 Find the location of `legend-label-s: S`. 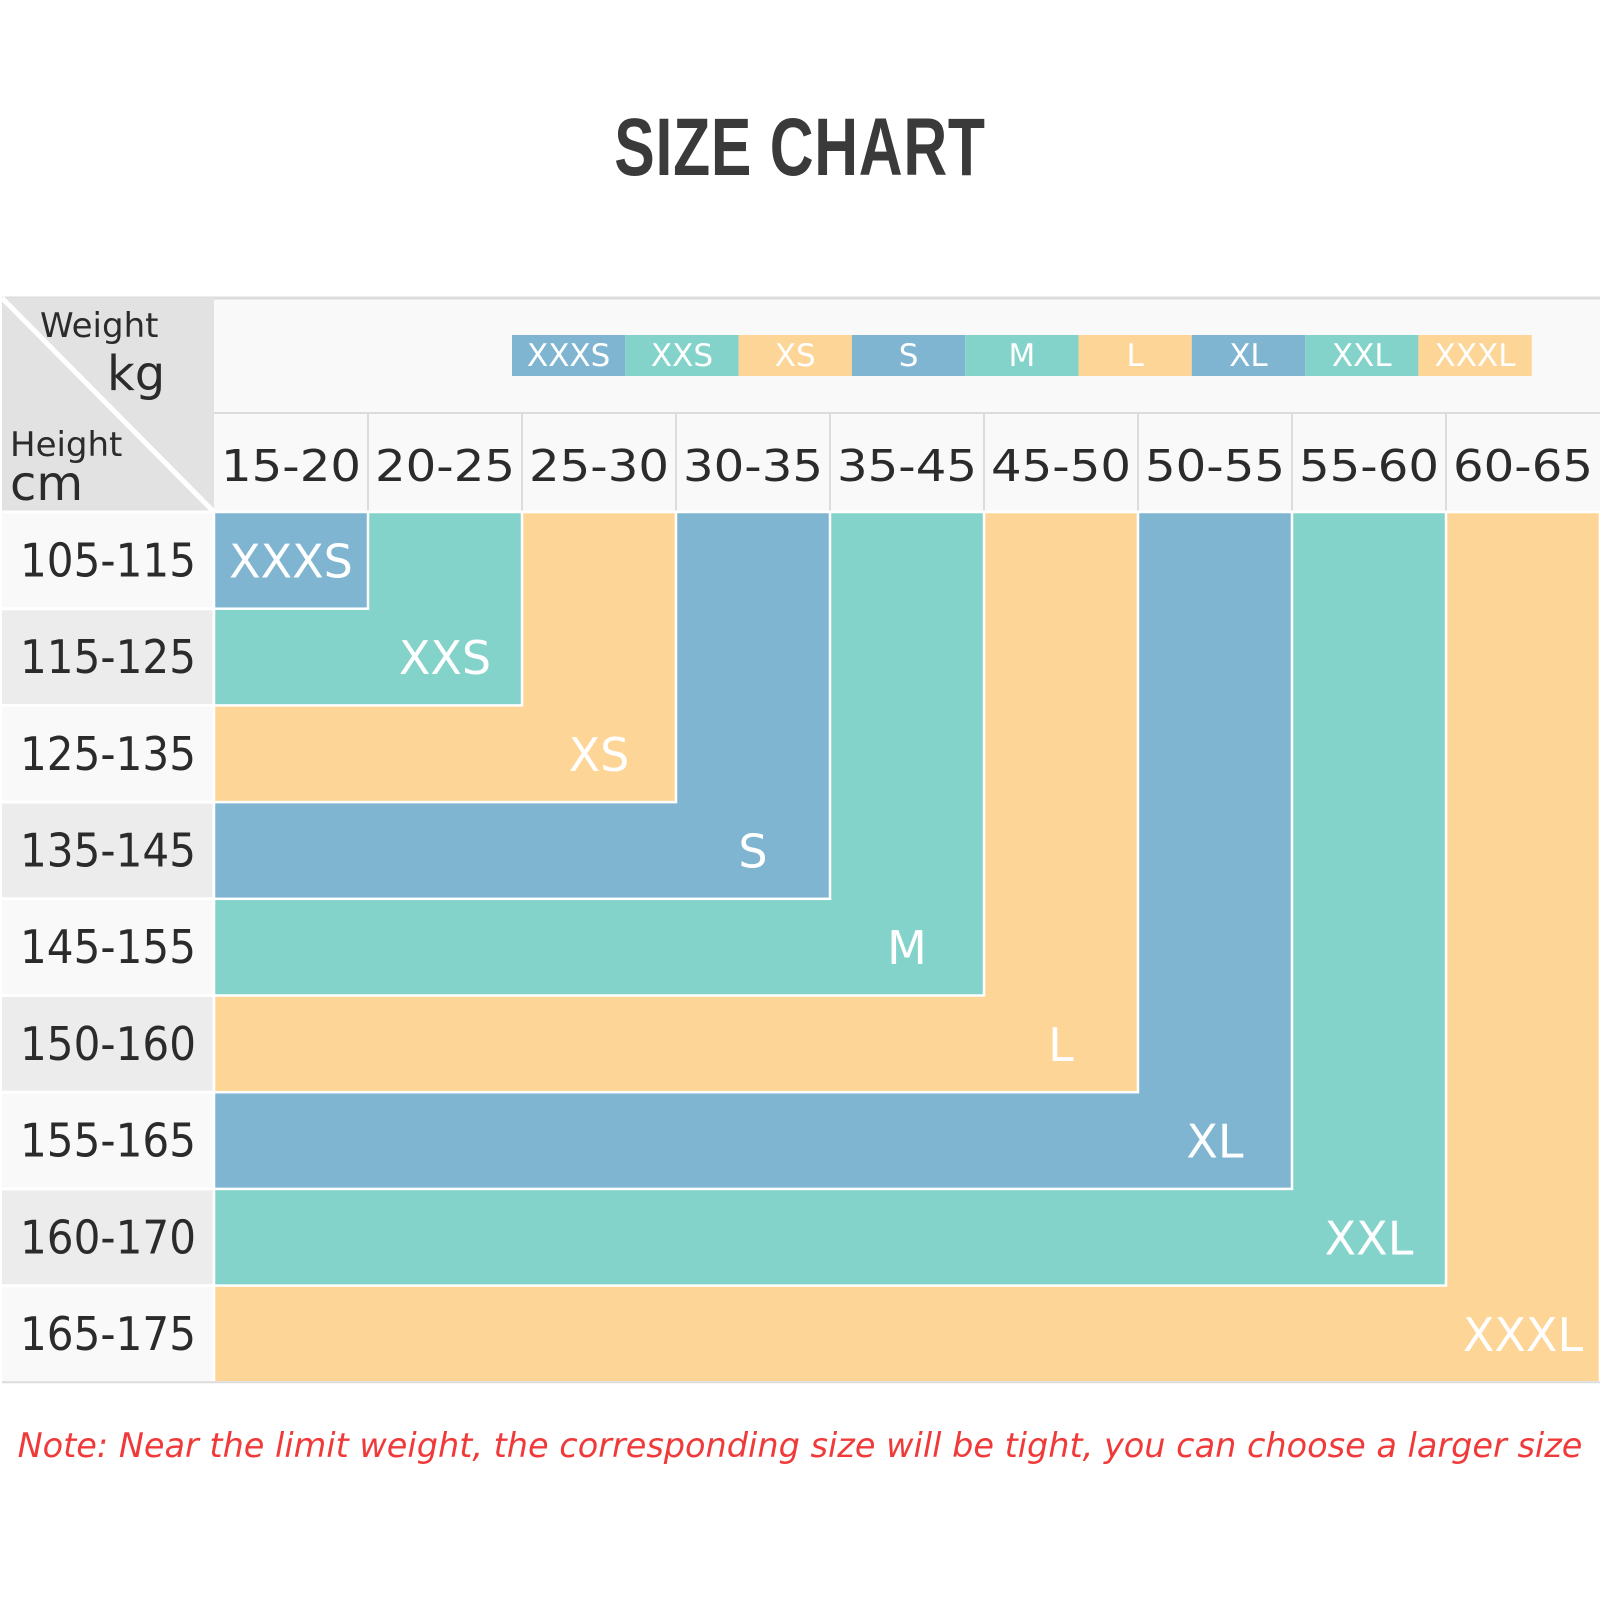

legend-label-s: S is located at coordinates (909, 356).